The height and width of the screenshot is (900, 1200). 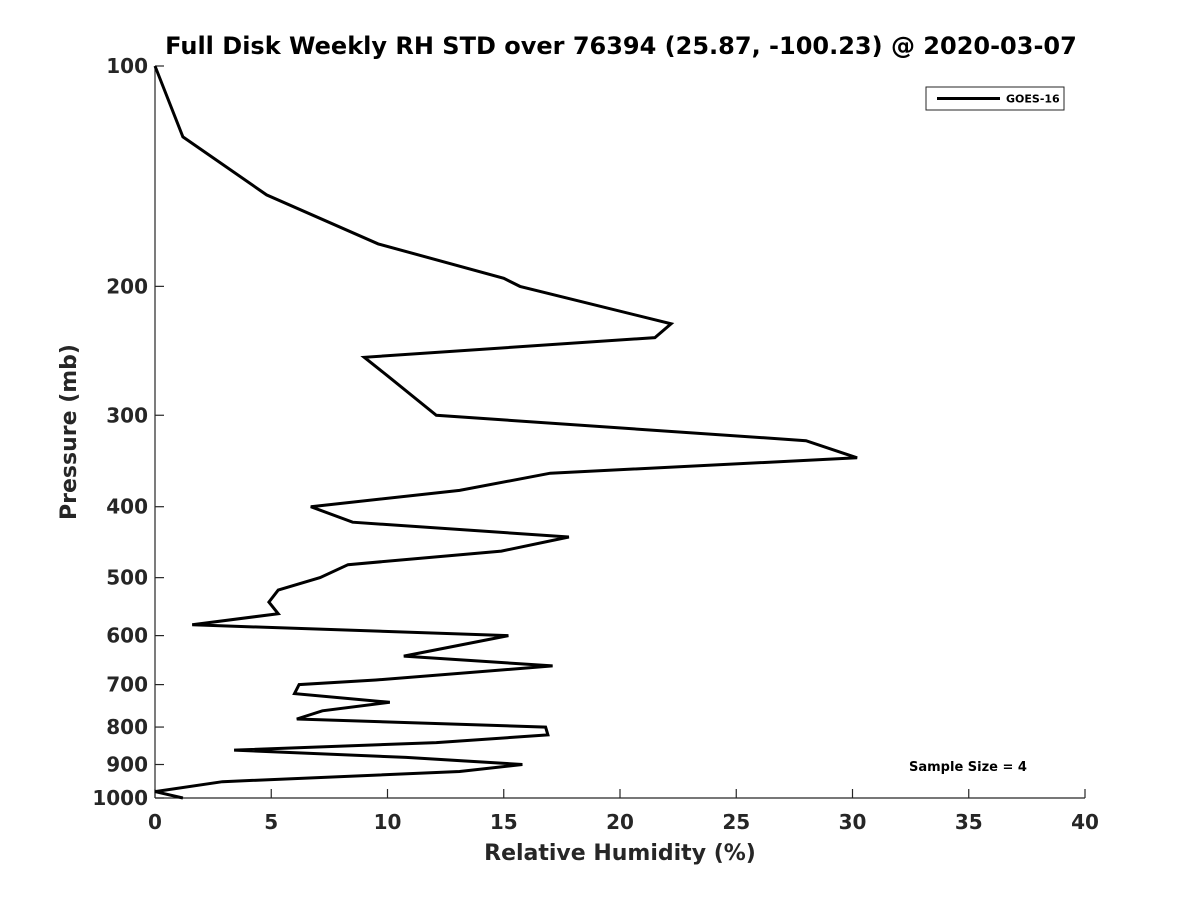 I want to click on y-axis-label: Pressure (mb), so click(x=69, y=432).